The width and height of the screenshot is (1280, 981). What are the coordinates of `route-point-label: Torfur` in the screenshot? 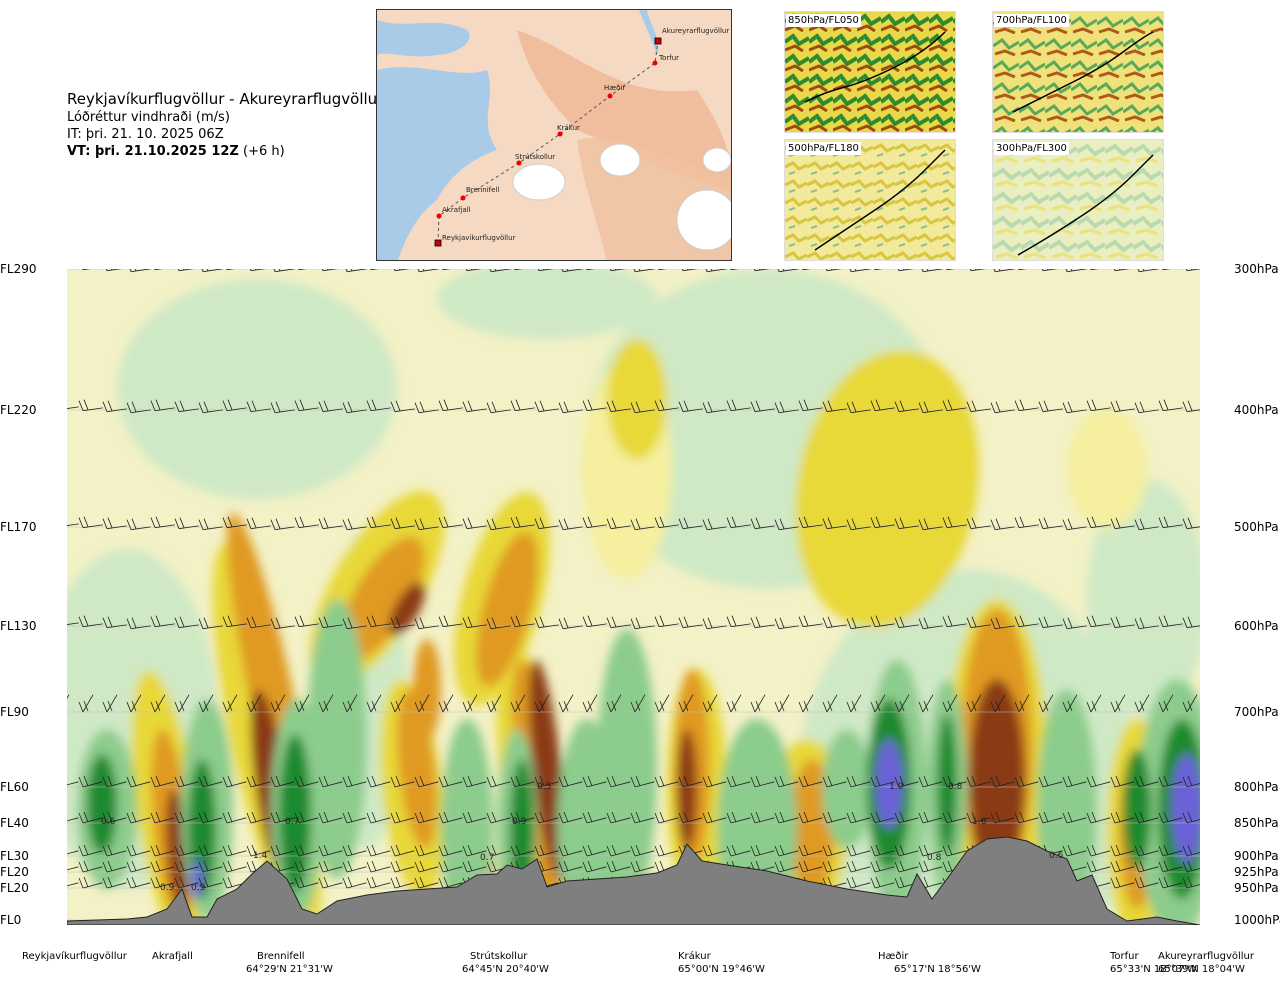 It's located at (668, 58).